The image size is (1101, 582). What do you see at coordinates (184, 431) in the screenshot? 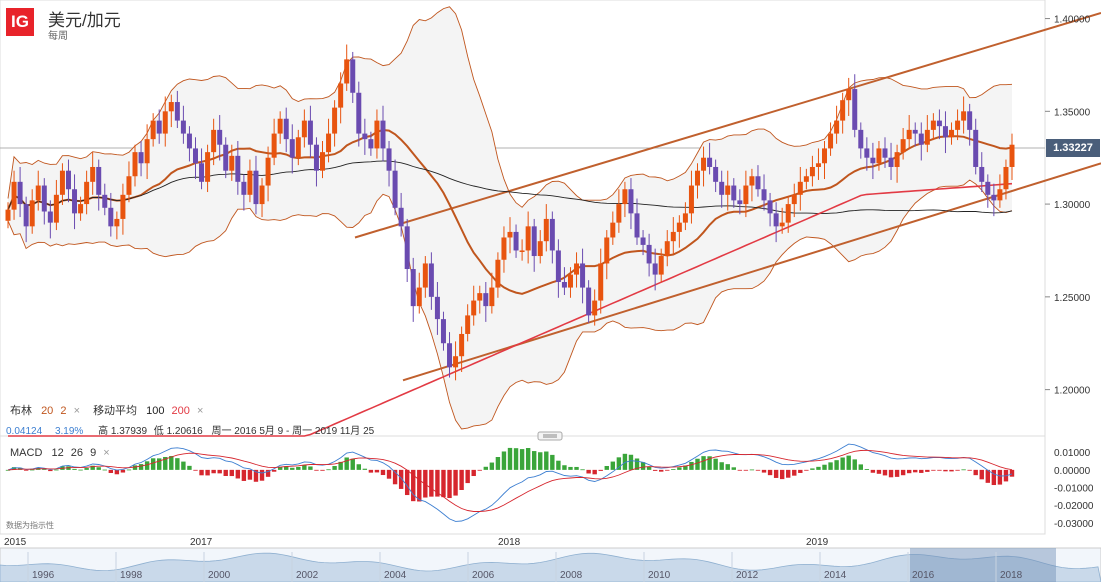
I see `low-value: 1.20616` at bounding box center [184, 431].